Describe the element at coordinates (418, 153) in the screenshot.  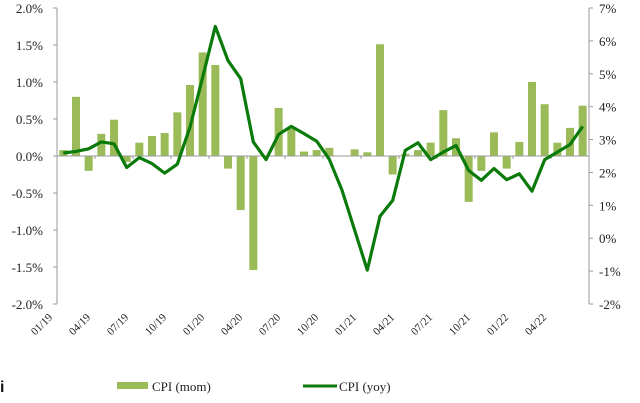
I see `bar-05/21` at that location.